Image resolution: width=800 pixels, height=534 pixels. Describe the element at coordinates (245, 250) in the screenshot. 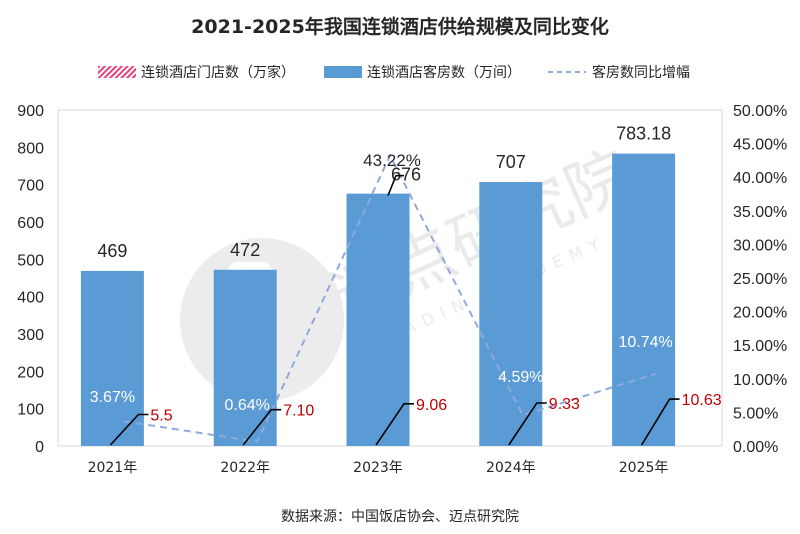

I see `data-label-rooms: 472` at that location.